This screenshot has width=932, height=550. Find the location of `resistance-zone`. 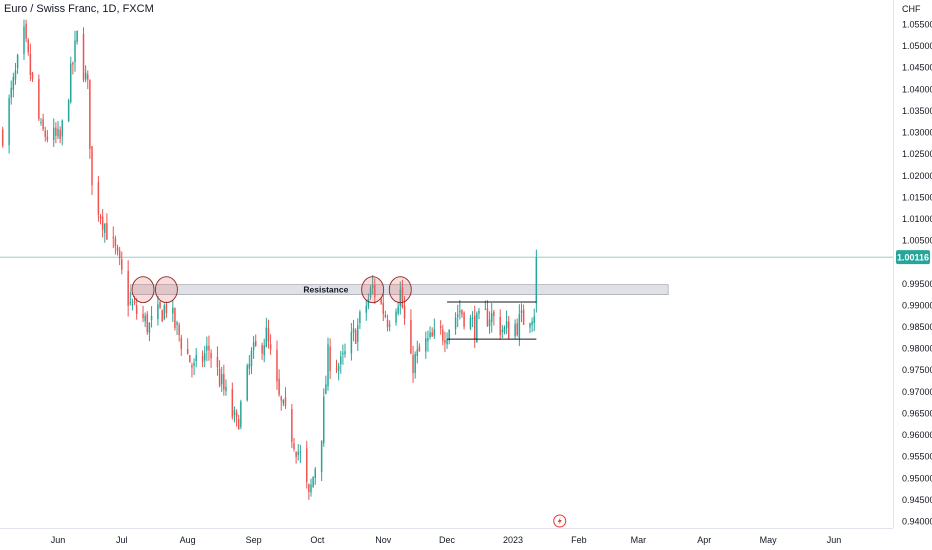

resistance-zone is located at coordinates (399, 289).